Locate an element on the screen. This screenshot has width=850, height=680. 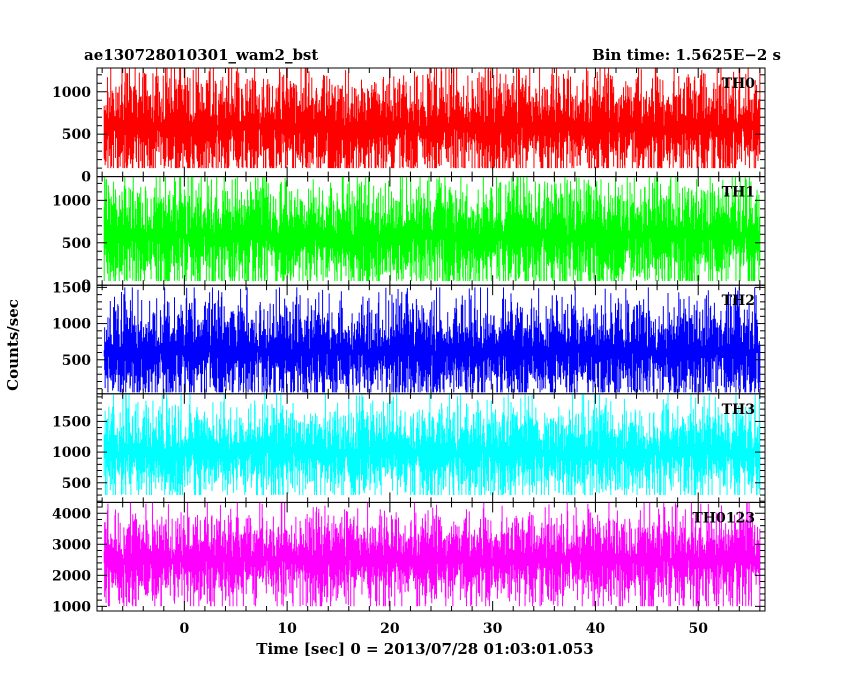
panel-label: TH1 is located at coordinates (738, 193).